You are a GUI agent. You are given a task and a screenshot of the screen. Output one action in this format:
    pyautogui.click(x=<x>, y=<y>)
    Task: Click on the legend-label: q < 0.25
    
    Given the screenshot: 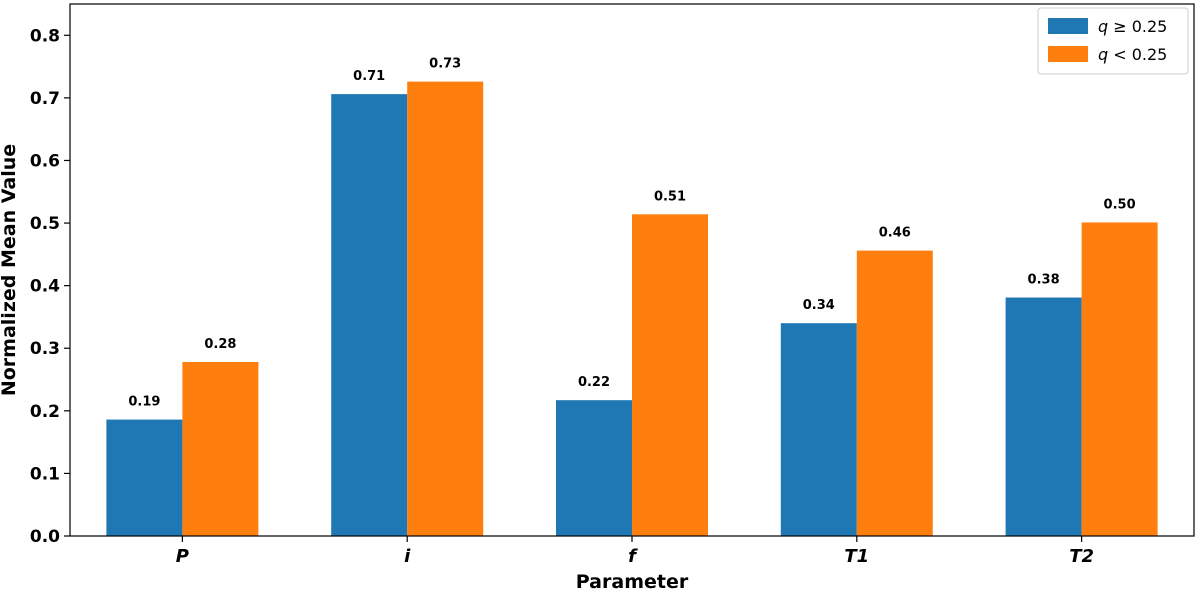 What is the action you would take?
    pyautogui.click(x=1132, y=54)
    